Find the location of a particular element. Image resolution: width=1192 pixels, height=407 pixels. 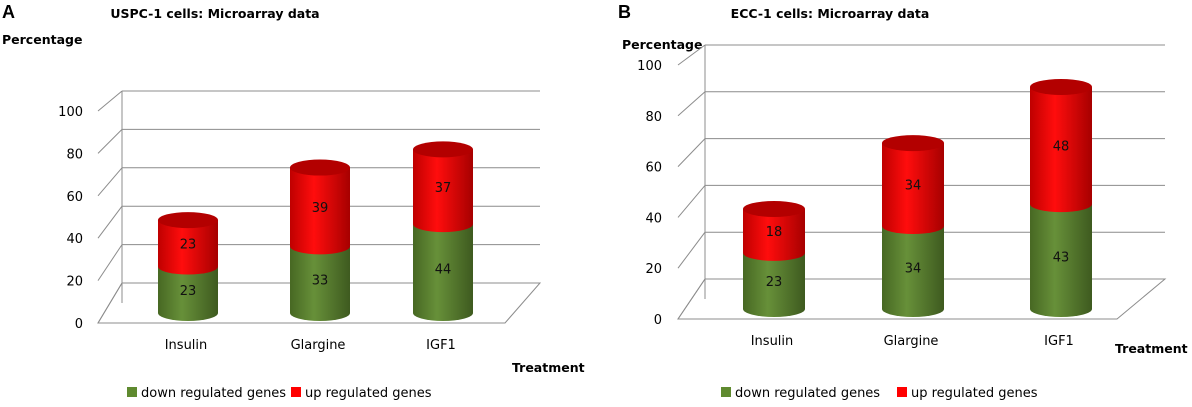

bar-value-labels: 23 18 34 34 43 48 is located at coordinates (918, 215).